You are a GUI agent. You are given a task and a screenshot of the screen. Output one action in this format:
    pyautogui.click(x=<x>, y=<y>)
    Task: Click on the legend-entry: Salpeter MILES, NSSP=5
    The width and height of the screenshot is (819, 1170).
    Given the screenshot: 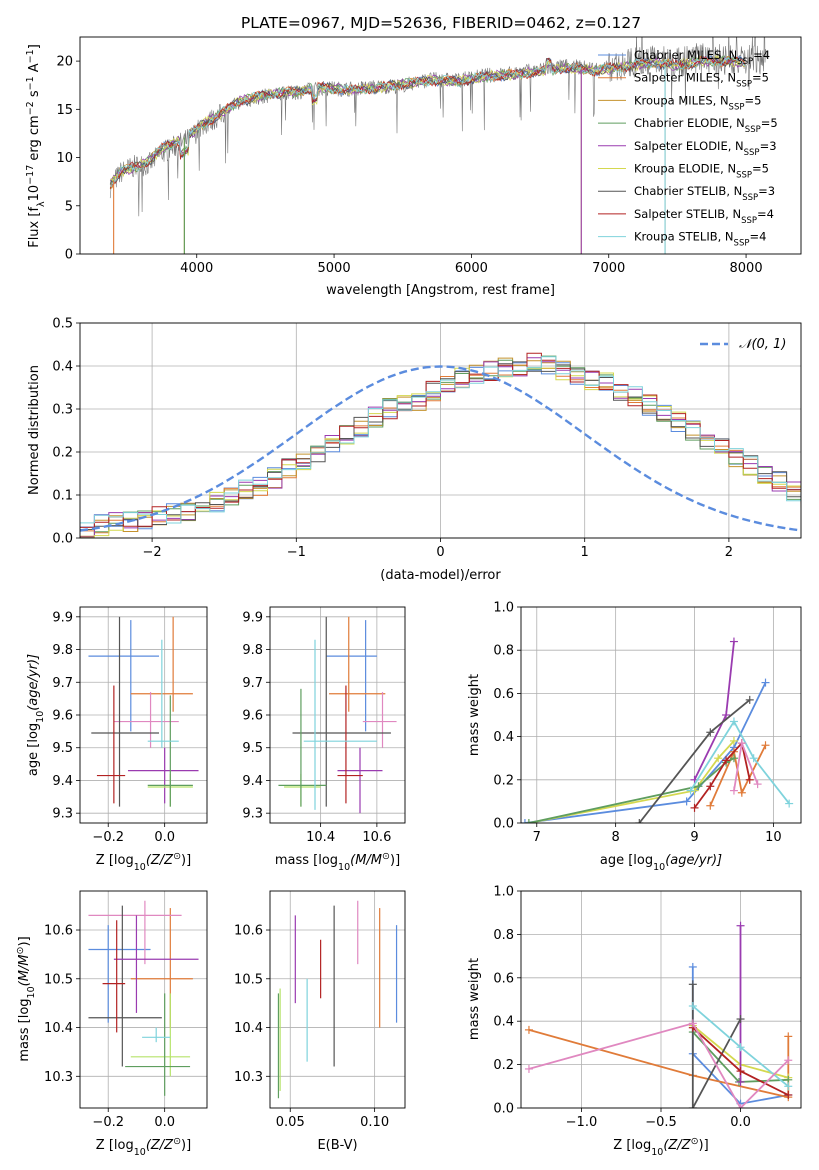 What is the action you would take?
    pyautogui.click(x=701, y=80)
    